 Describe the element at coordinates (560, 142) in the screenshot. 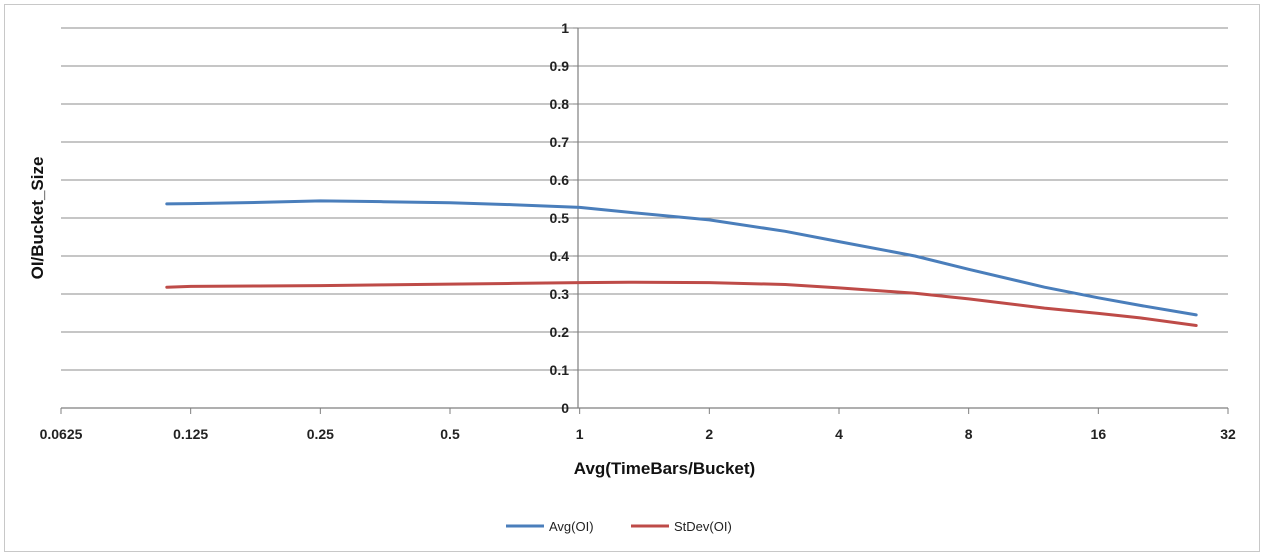

I see `y-tick-label: 0.7` at that location.